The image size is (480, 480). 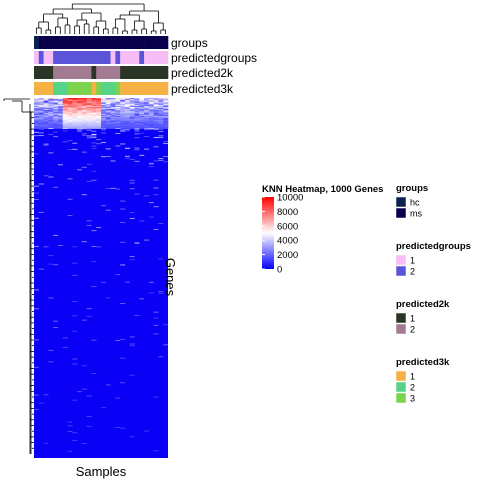 What do you see at coordinates (214, 58) in the screenshot?
I see `annotation-track-label: predictedgroups` at bounding box center [214, 58].